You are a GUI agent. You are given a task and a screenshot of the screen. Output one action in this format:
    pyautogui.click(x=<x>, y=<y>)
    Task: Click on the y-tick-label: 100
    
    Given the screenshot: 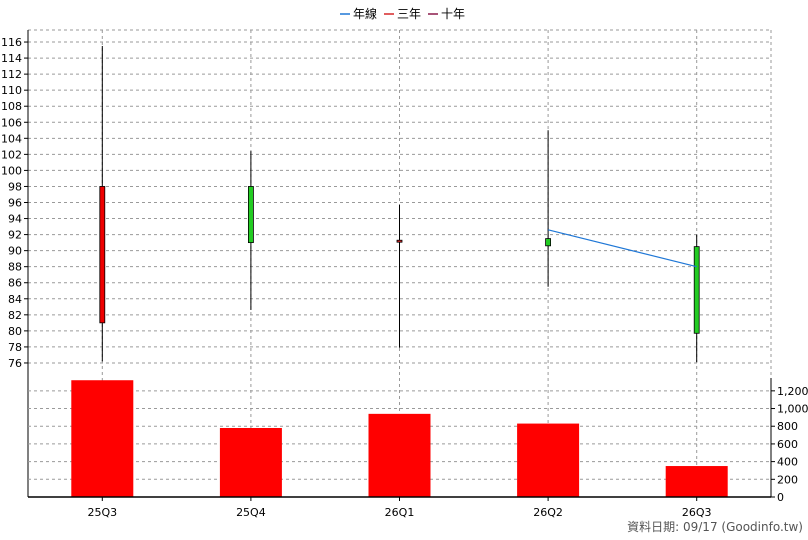 What is the action you would take?
    pyautogui.click(x=11, y=170)
    